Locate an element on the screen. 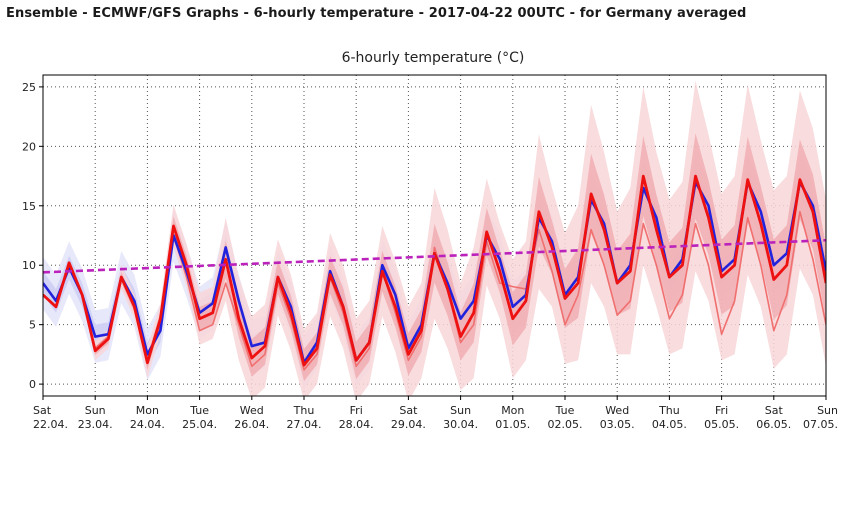 This screenshot has width=843, height=518. x-tick-date: 27.04. is located at coordinates (304, 424).